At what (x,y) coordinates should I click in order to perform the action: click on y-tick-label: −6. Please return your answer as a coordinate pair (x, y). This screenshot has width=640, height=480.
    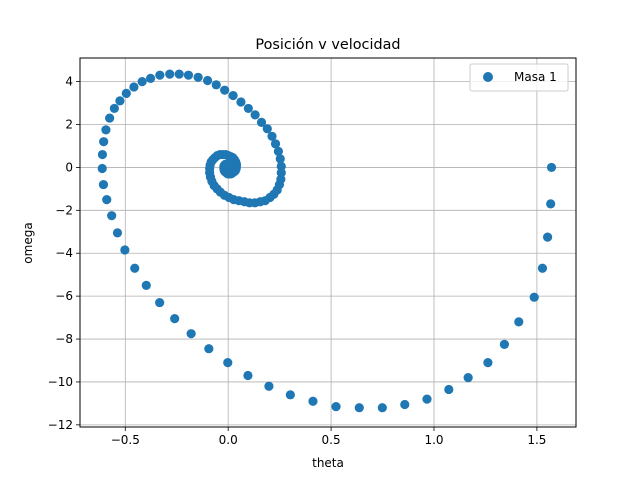
    Looking at the image, I should click on (64, 296).